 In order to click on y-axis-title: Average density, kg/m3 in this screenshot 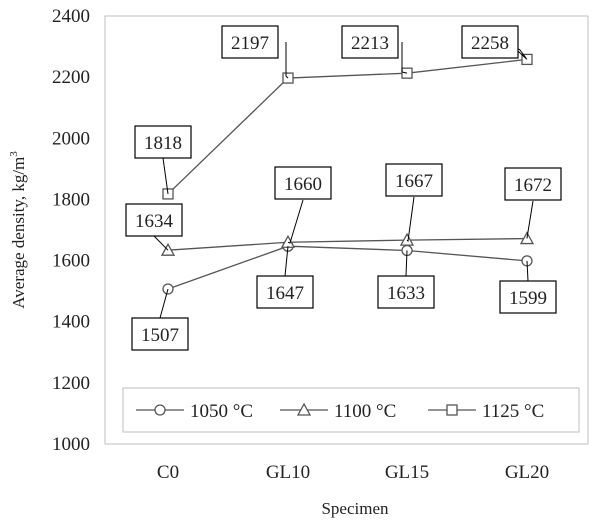, I will do `click(18, 230)`.